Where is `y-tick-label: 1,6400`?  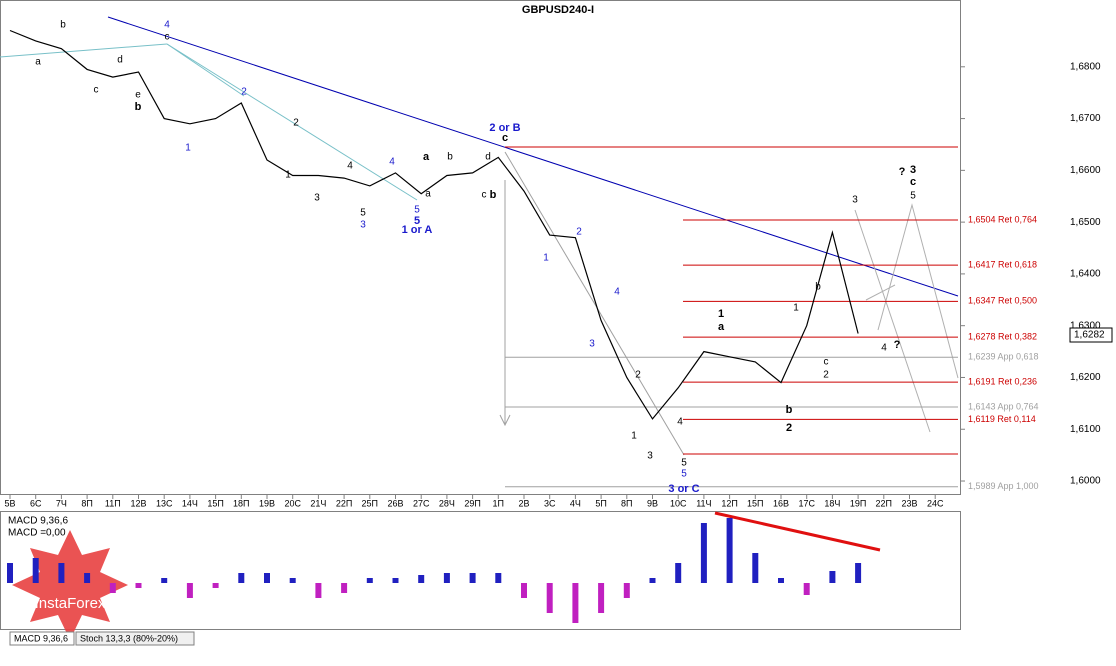 y-tick-label: 1,6400 is located at coordinates (1085, 274).